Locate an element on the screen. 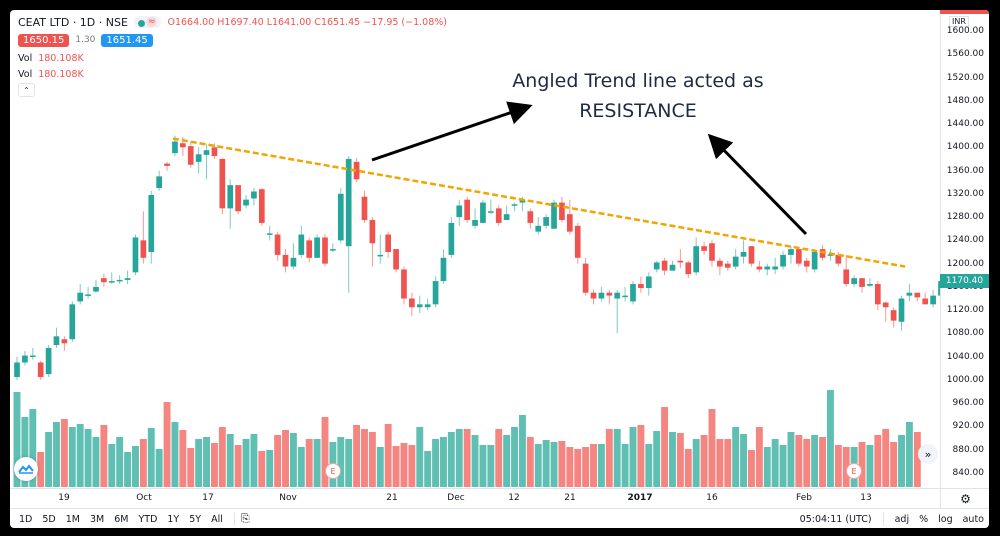  chart-settings-button: ⚙ is located at coordinates (964, 498).